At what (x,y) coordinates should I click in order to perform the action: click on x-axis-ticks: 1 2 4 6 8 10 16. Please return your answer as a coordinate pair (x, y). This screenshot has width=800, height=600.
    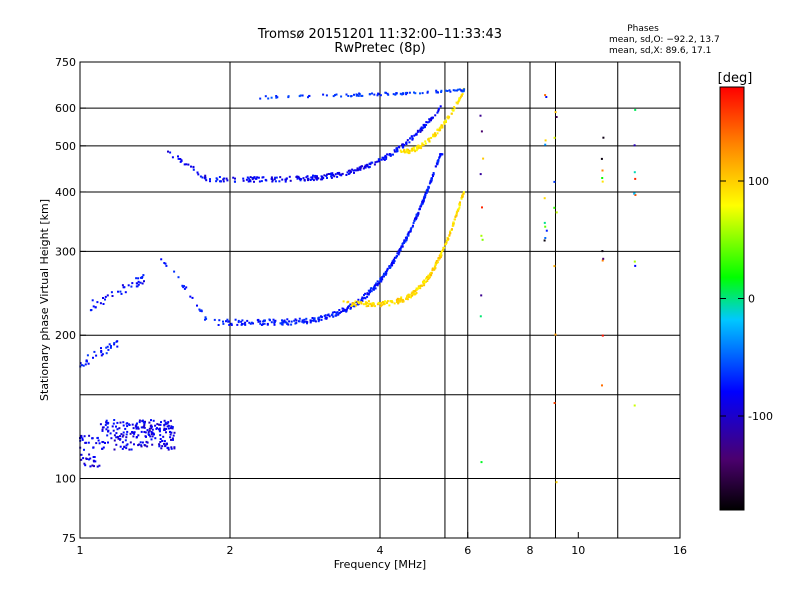
    Looking at the image, I should click on (382, 544).